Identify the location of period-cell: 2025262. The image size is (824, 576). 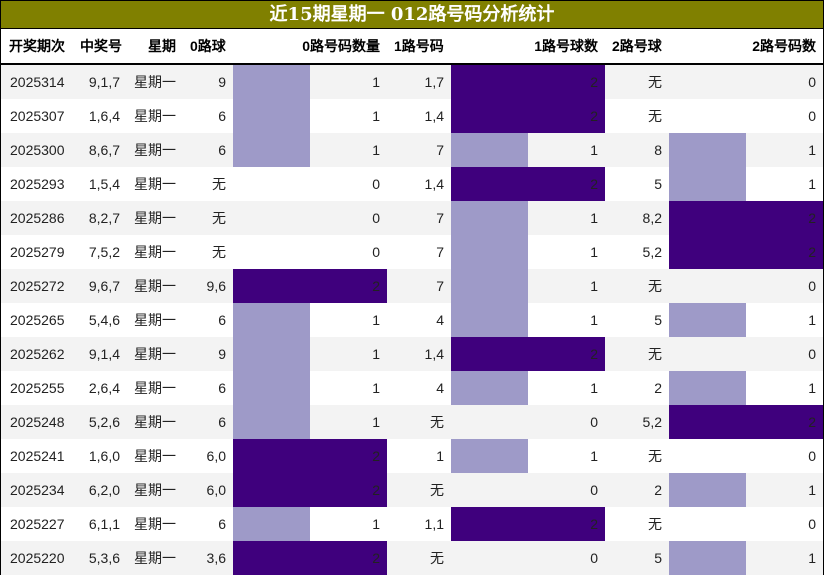
(37, 354).